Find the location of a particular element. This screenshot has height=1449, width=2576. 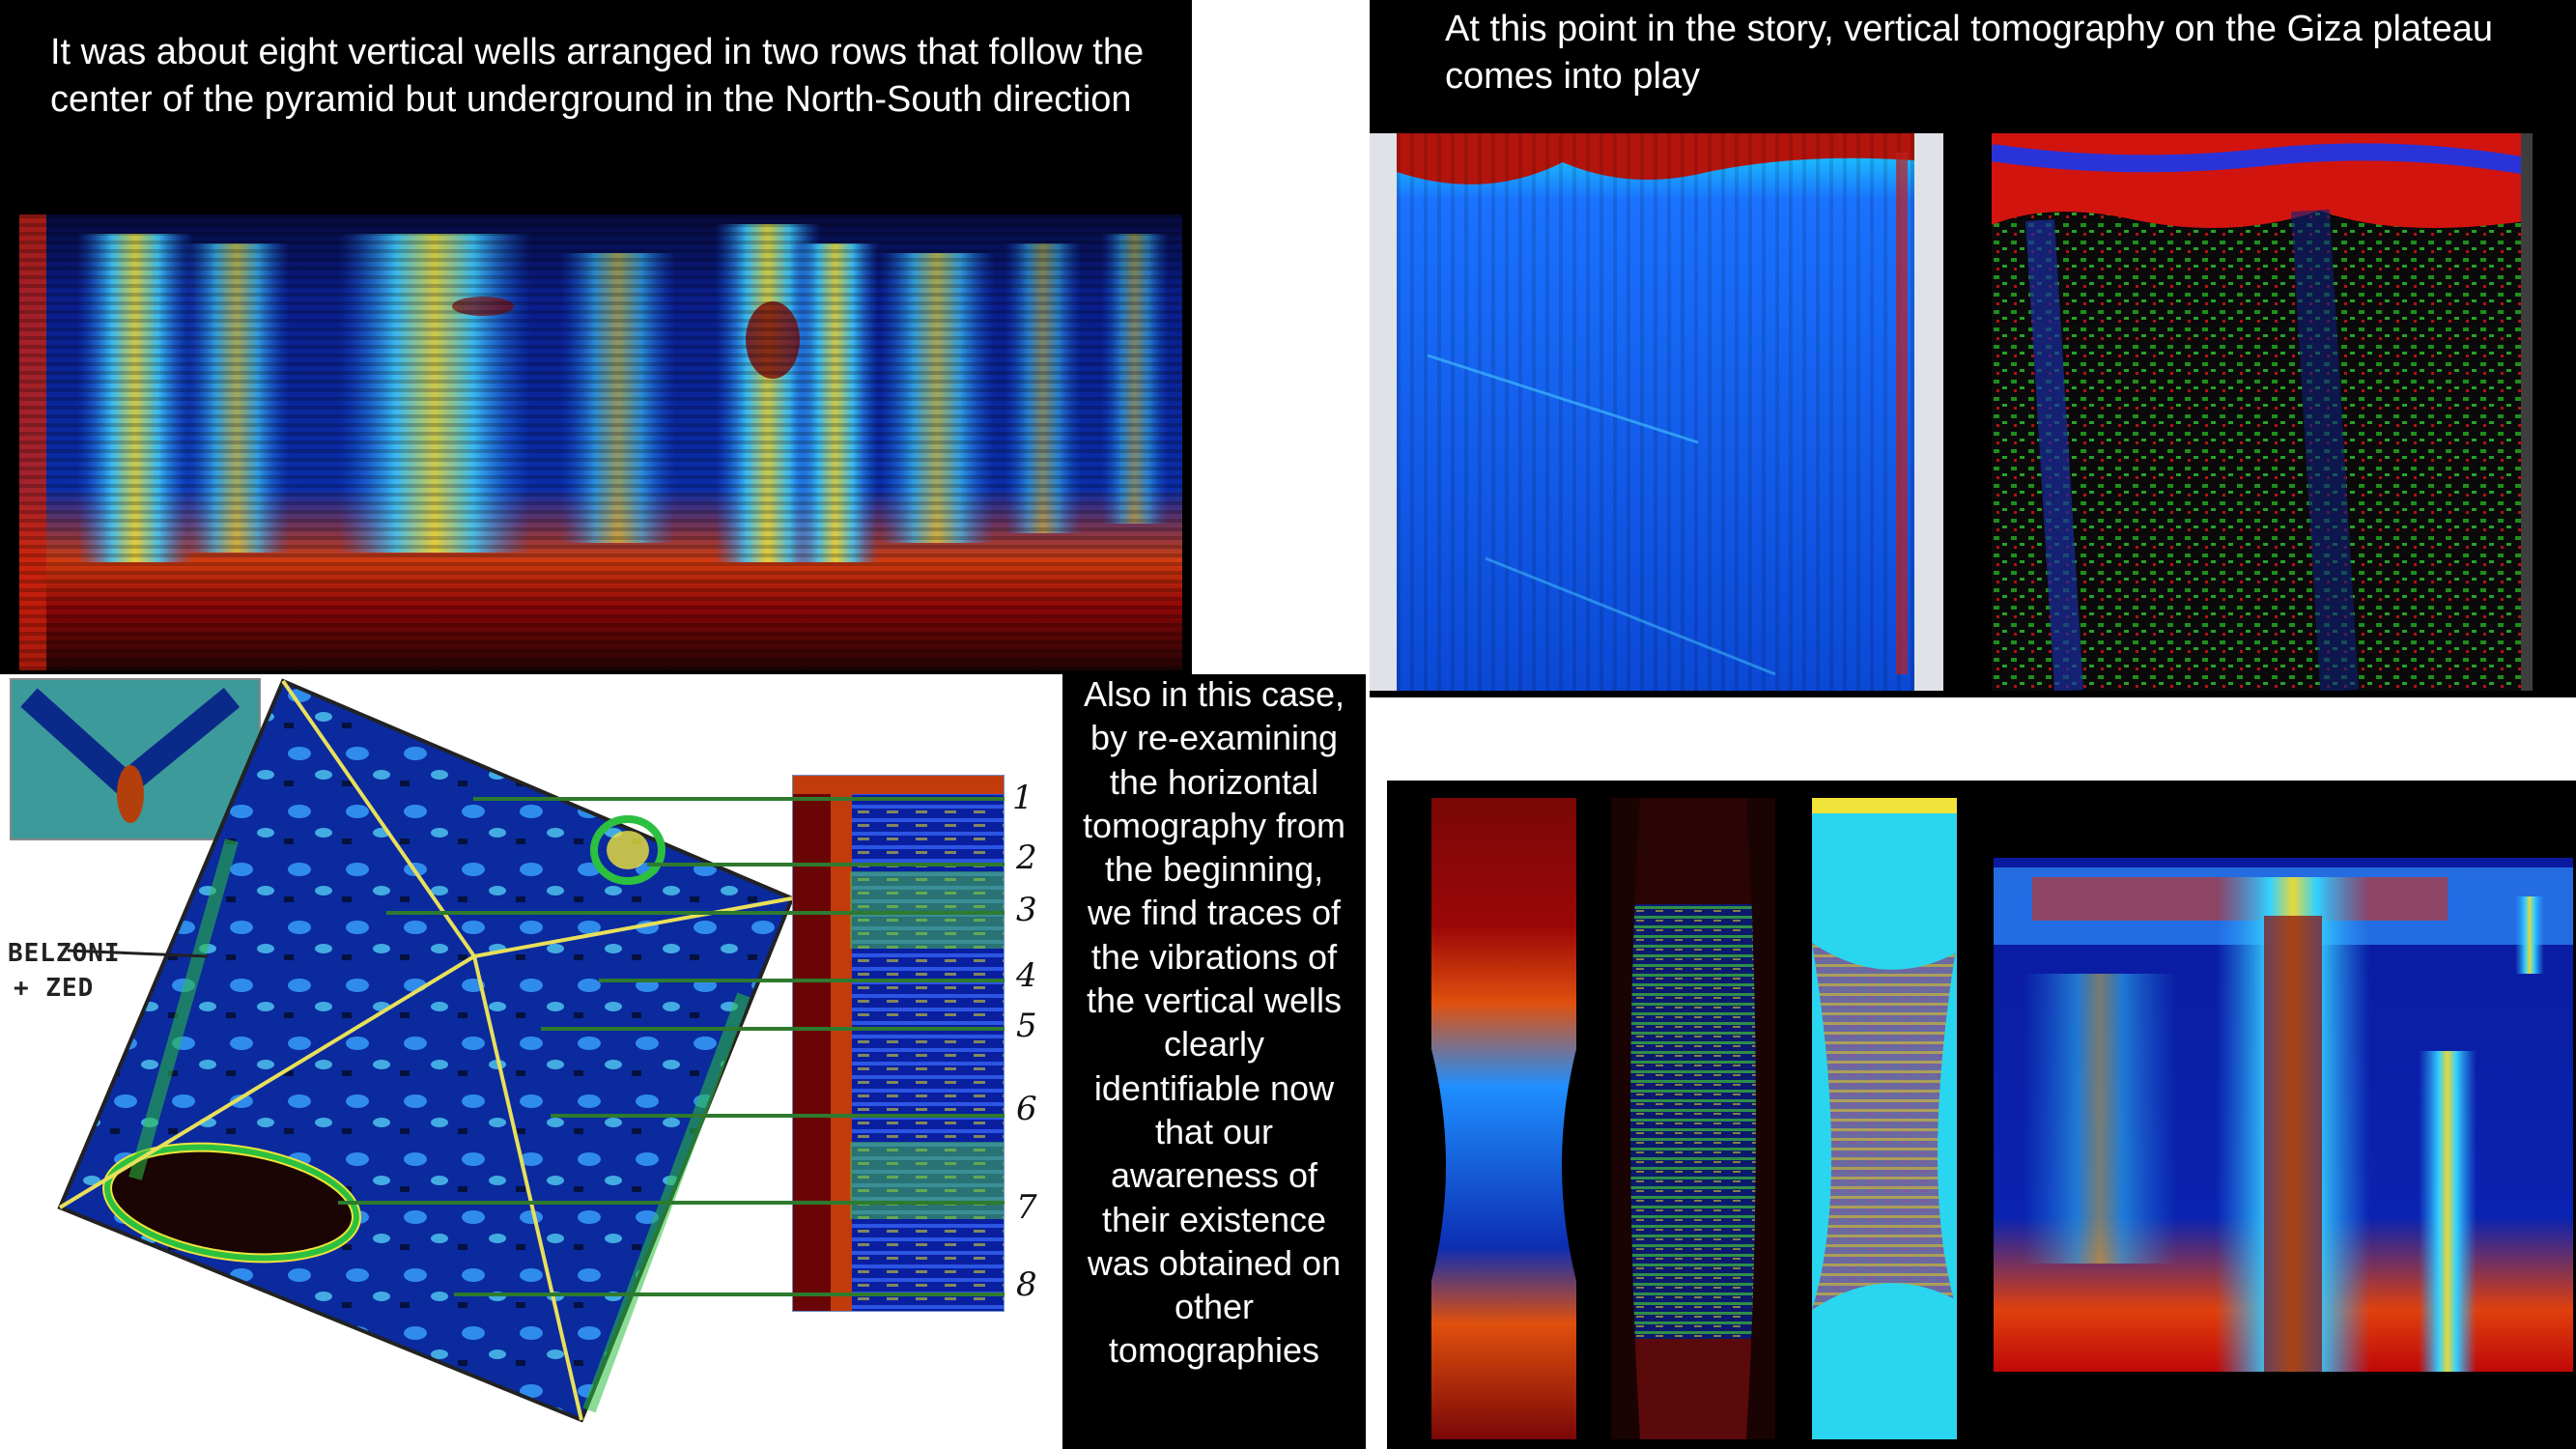

north-south-tomography-image is located at coordinates (600, 442).